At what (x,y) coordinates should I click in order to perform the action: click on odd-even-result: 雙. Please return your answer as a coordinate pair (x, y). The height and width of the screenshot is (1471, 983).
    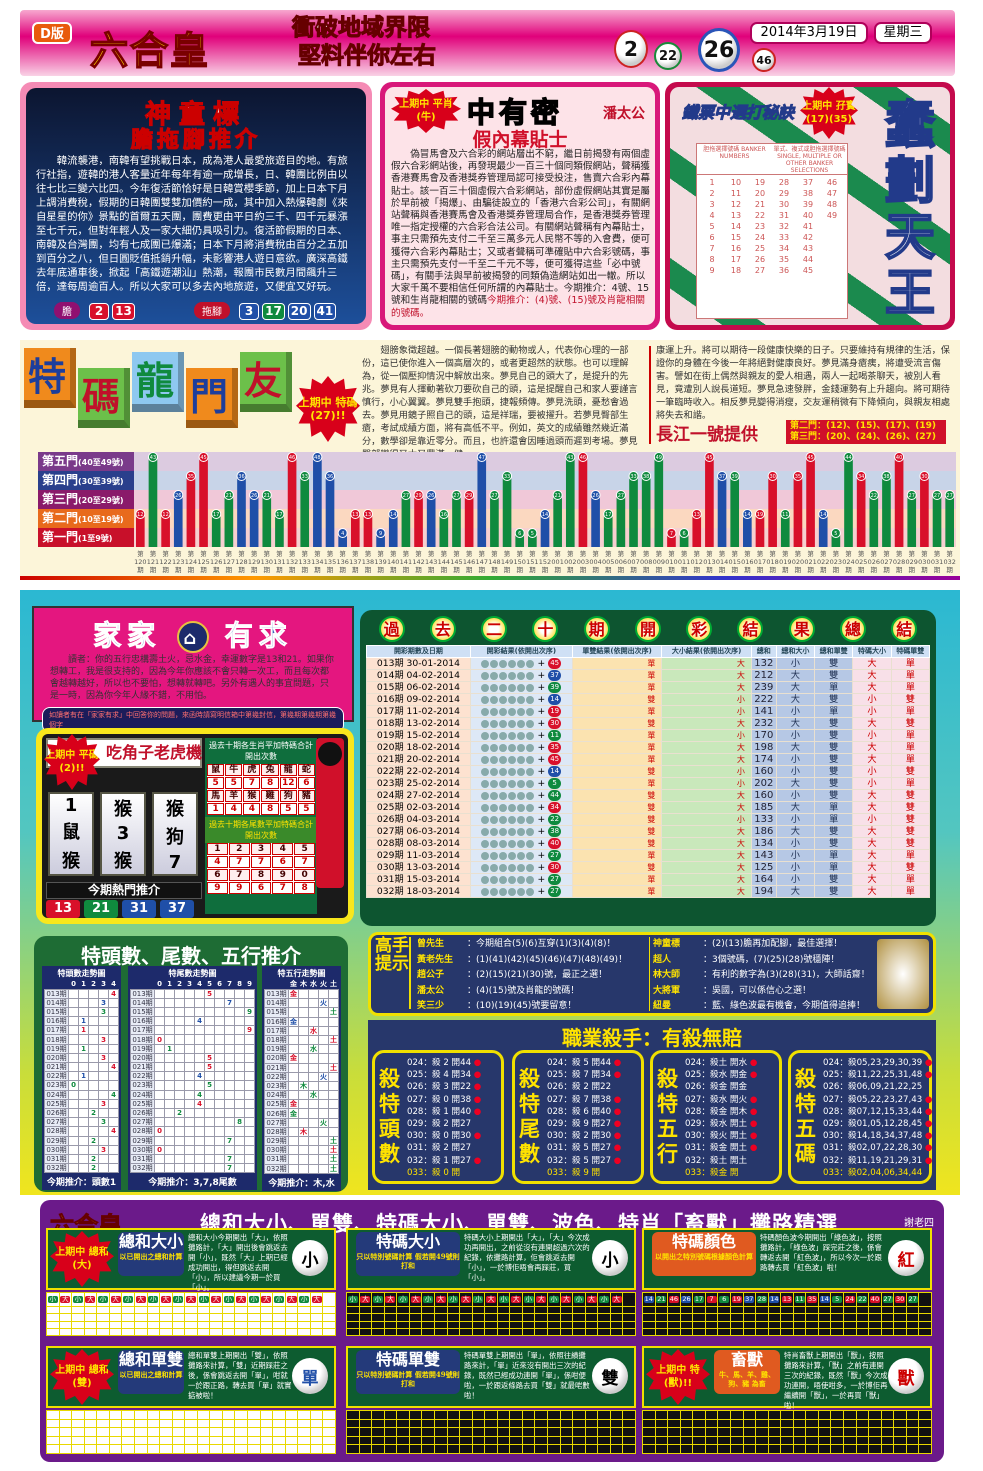
    Looking at the image, I should click on (617, 795).